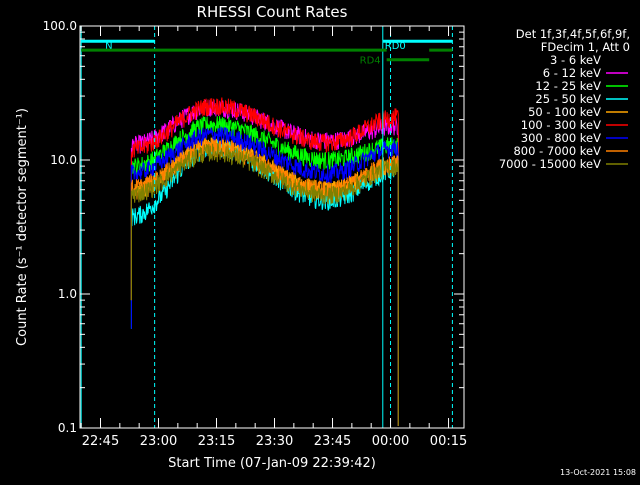  I want to click on flag-label-0: N, so click(108, 46).